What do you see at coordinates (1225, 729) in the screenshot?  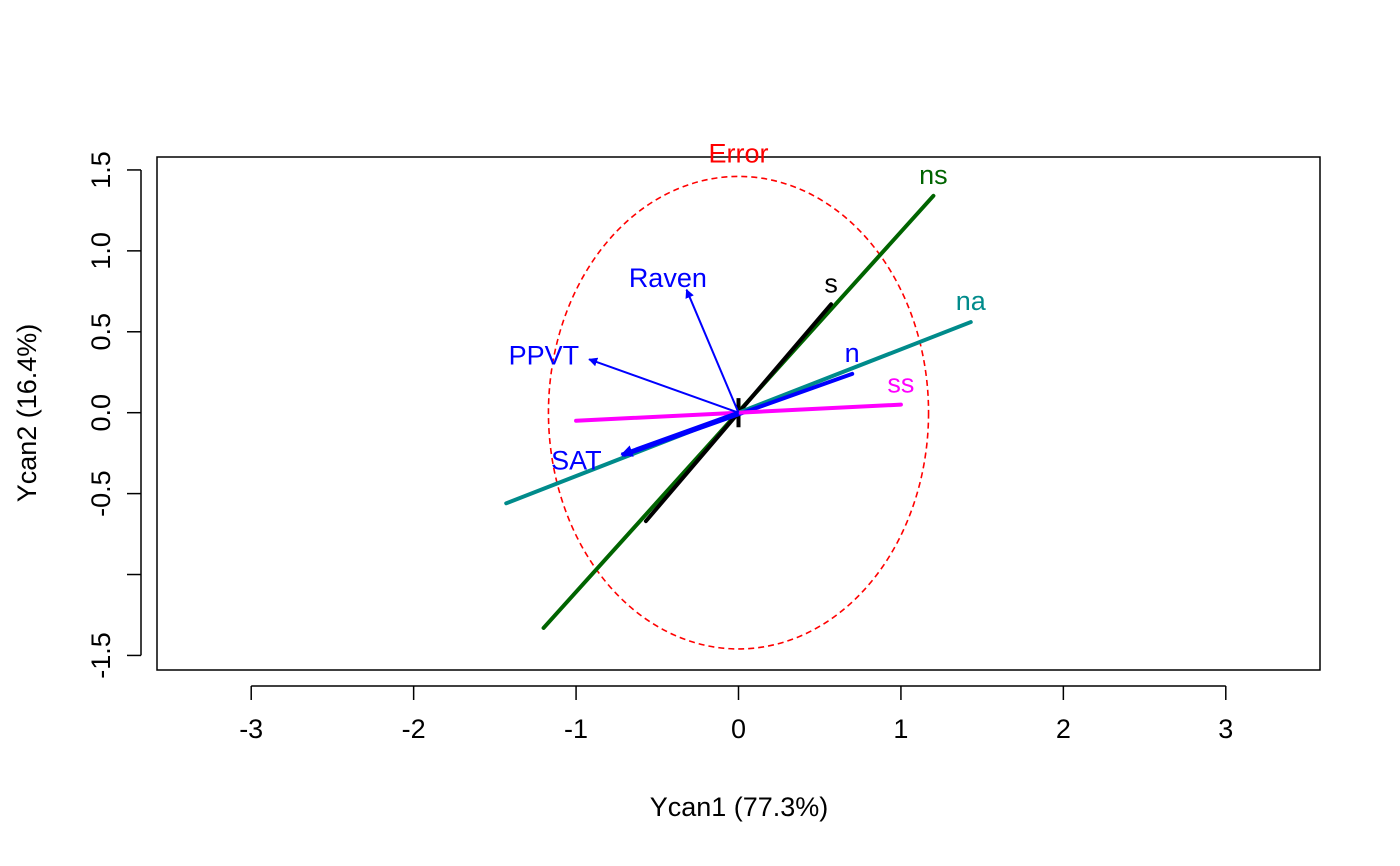 I see `x-tick-label: 3` at bounding box center [1225, 729].